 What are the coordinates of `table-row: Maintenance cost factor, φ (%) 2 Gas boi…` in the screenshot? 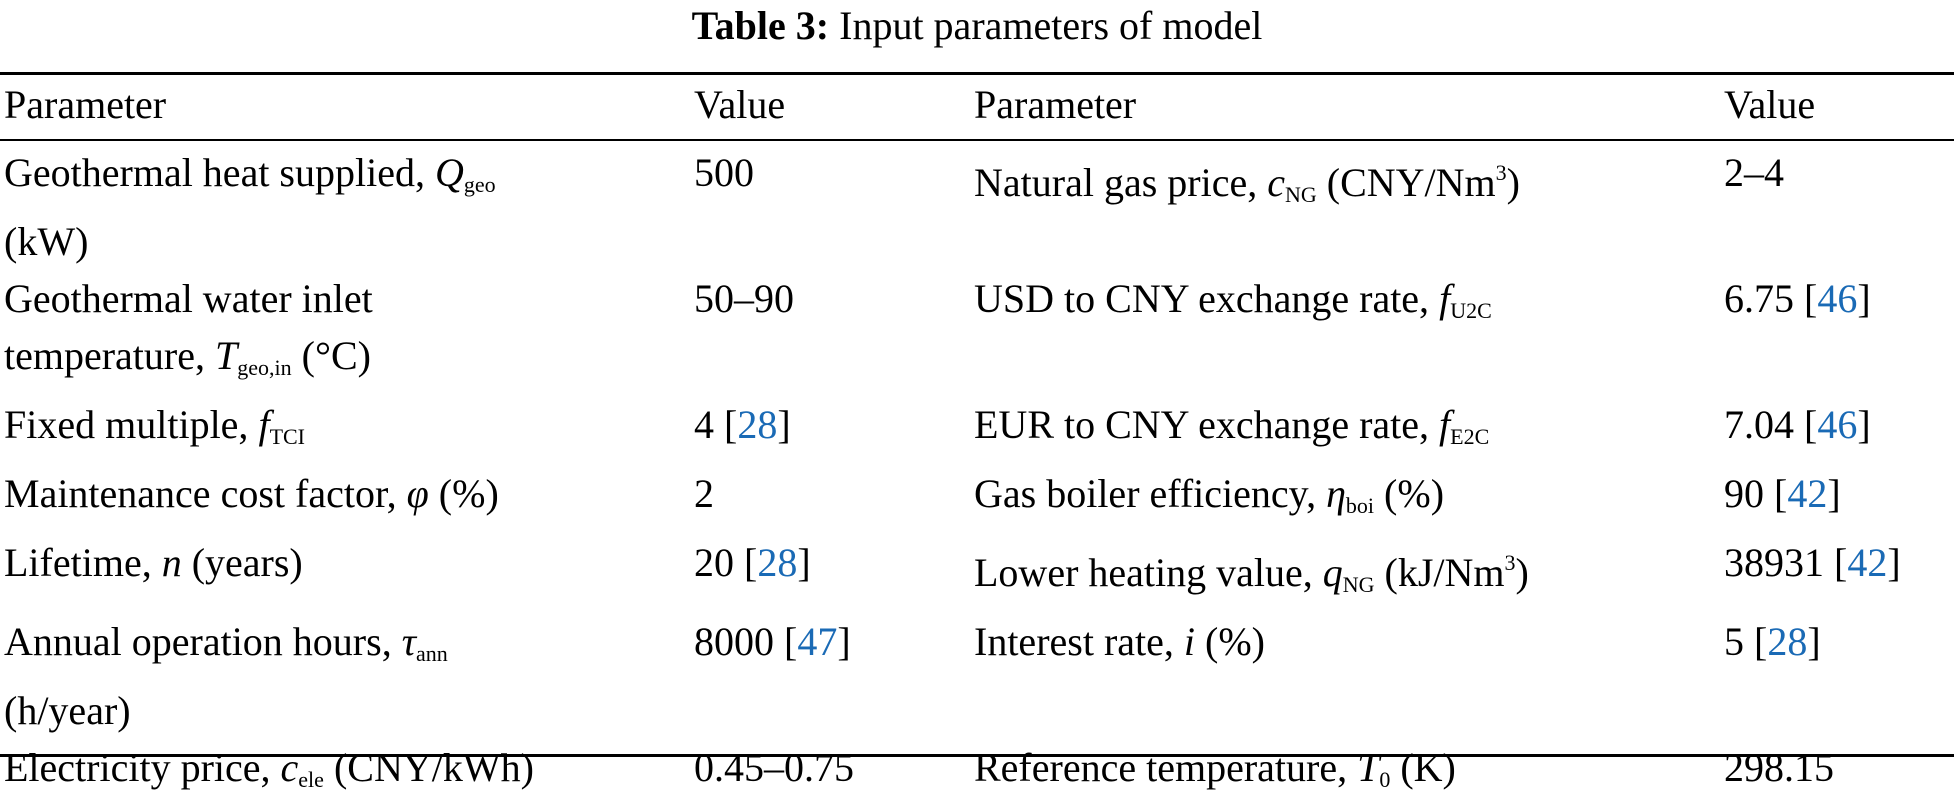 It's located at (977, 499).